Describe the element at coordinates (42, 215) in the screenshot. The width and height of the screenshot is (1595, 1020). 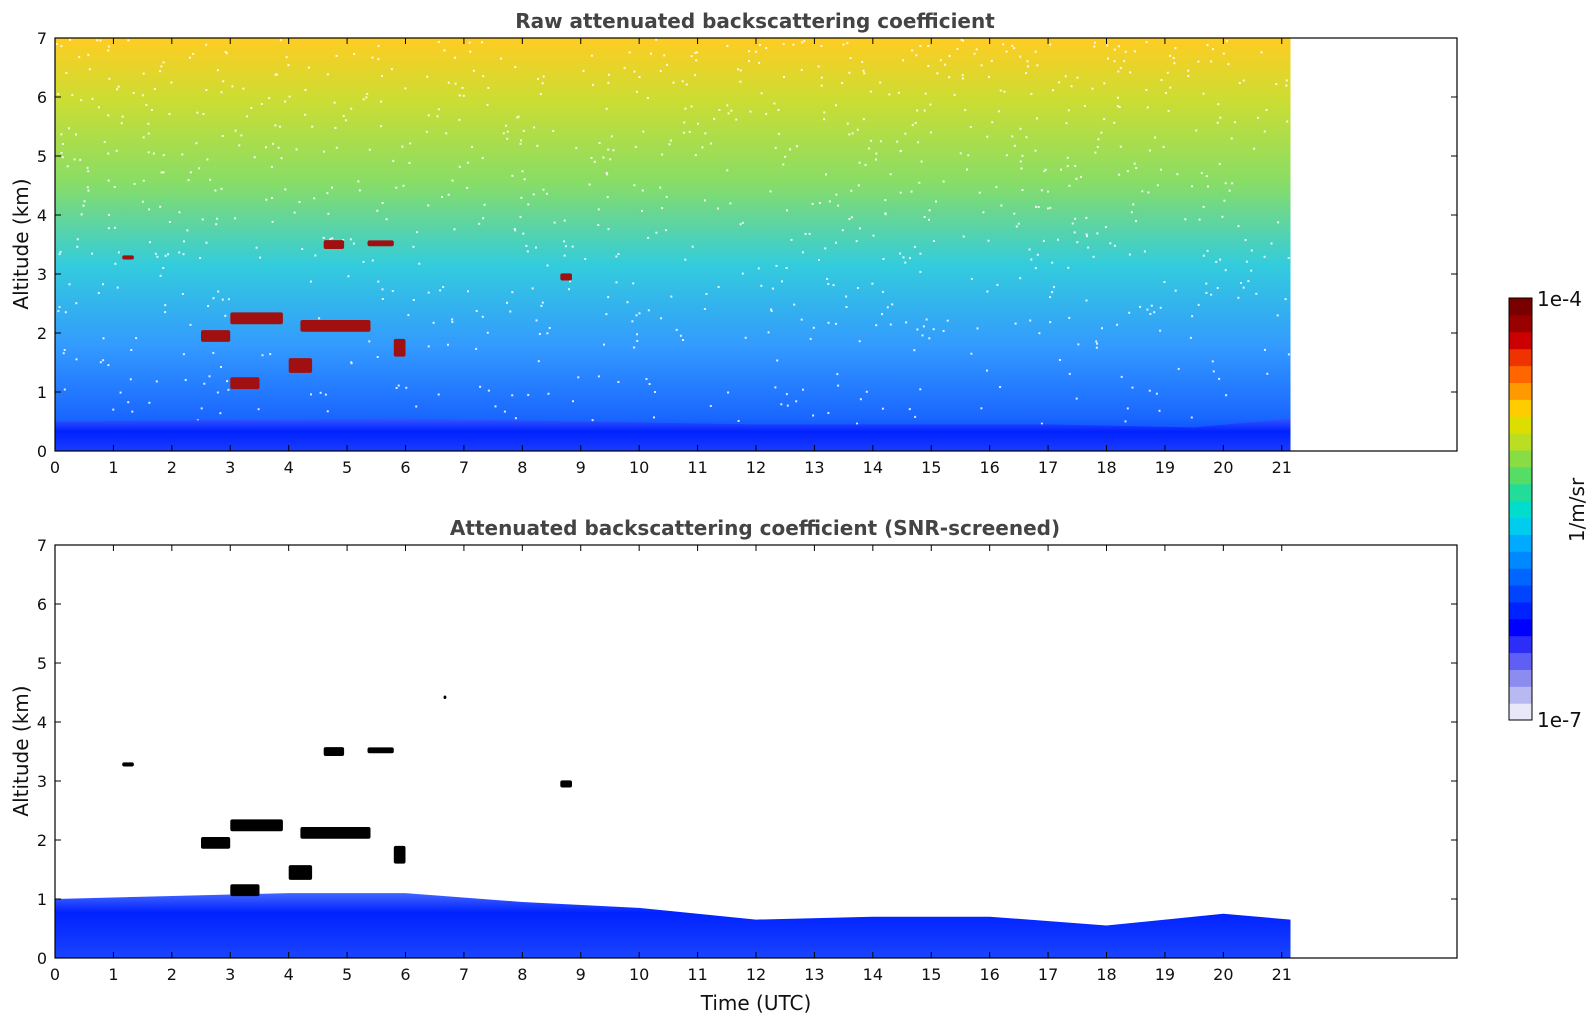
I see `y-tick-label: 4` at that location.